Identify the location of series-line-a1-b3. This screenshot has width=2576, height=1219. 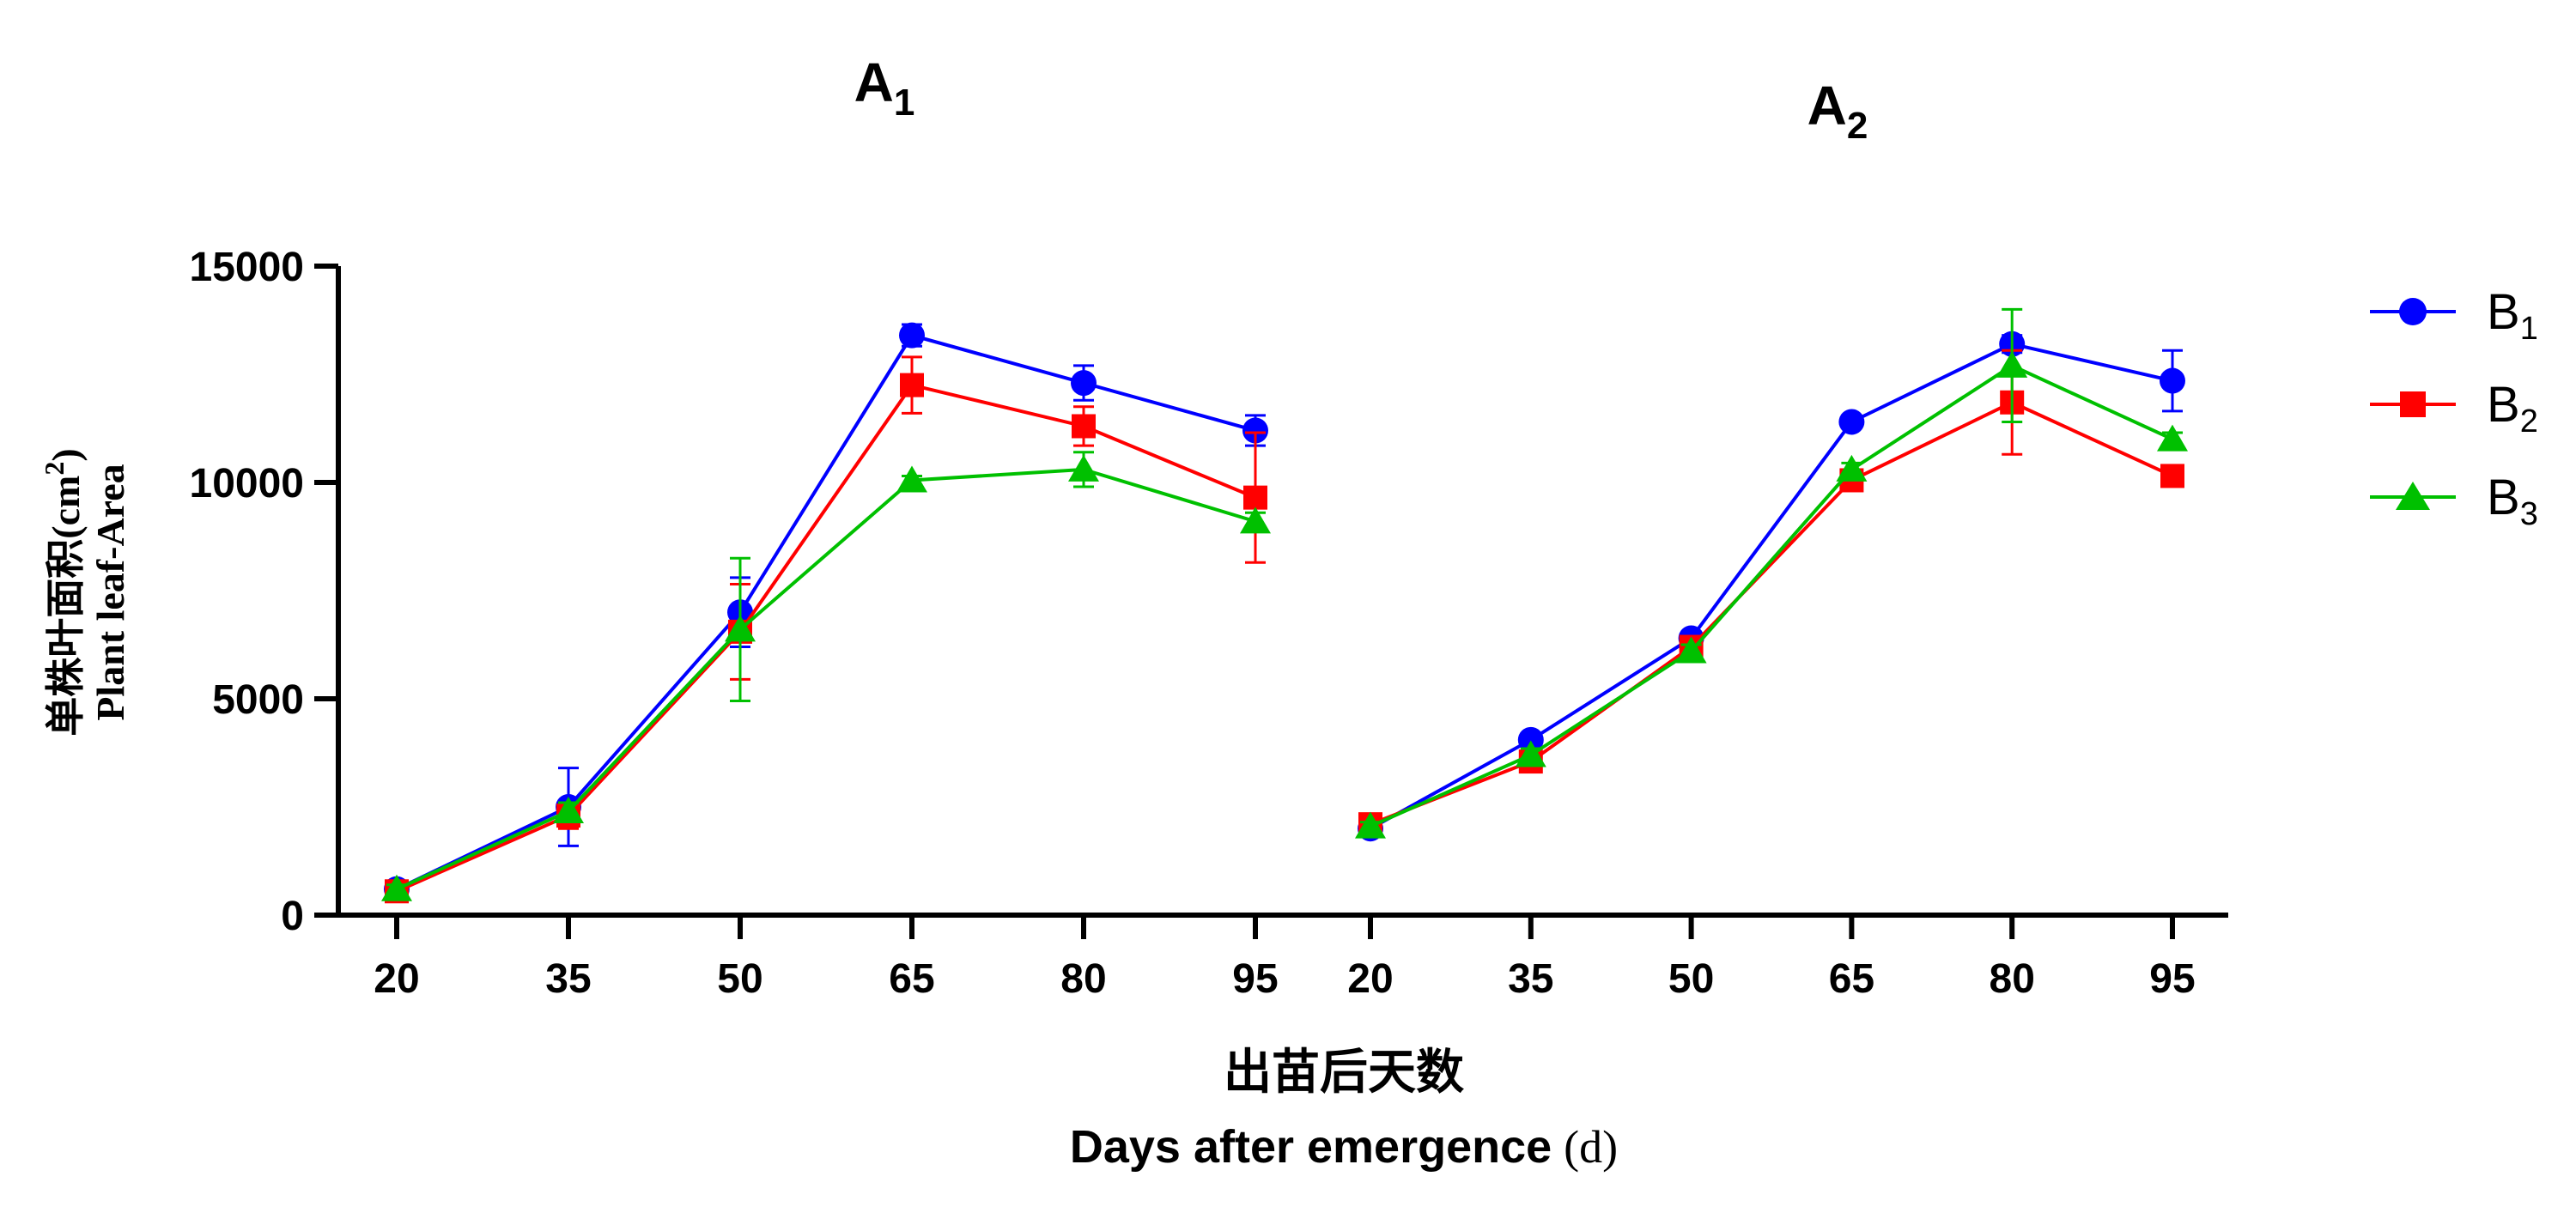
(826, 679).